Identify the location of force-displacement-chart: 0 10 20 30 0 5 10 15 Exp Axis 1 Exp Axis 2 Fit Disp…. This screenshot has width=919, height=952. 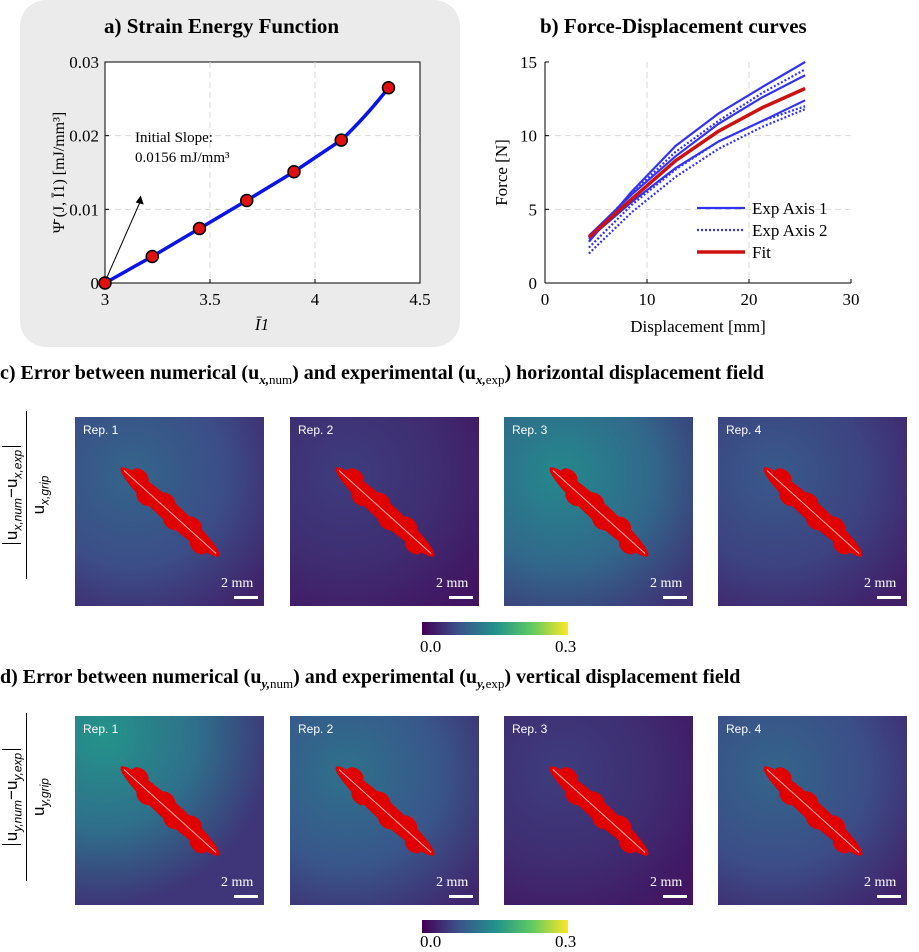
(676, 194).